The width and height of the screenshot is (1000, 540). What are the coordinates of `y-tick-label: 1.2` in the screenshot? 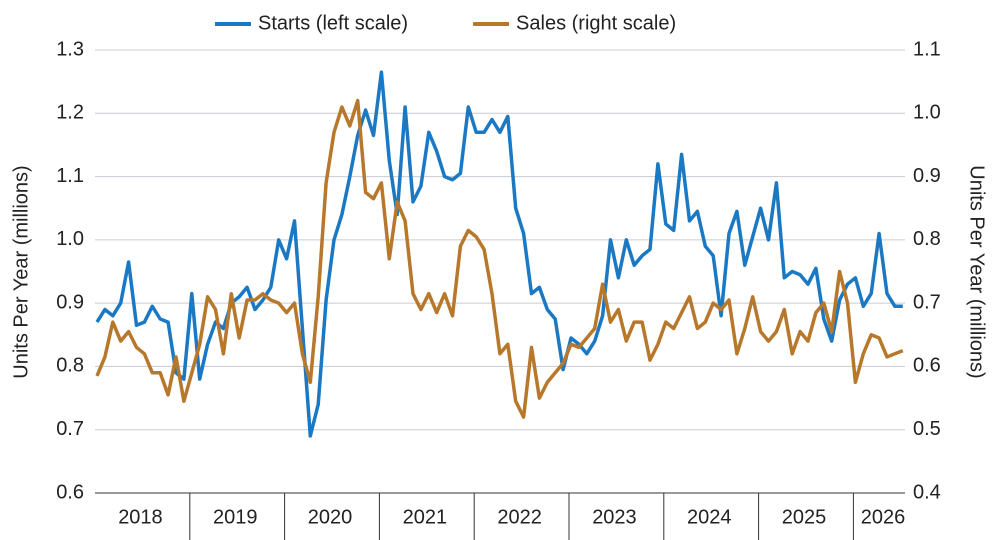 It's located at (70, 113).